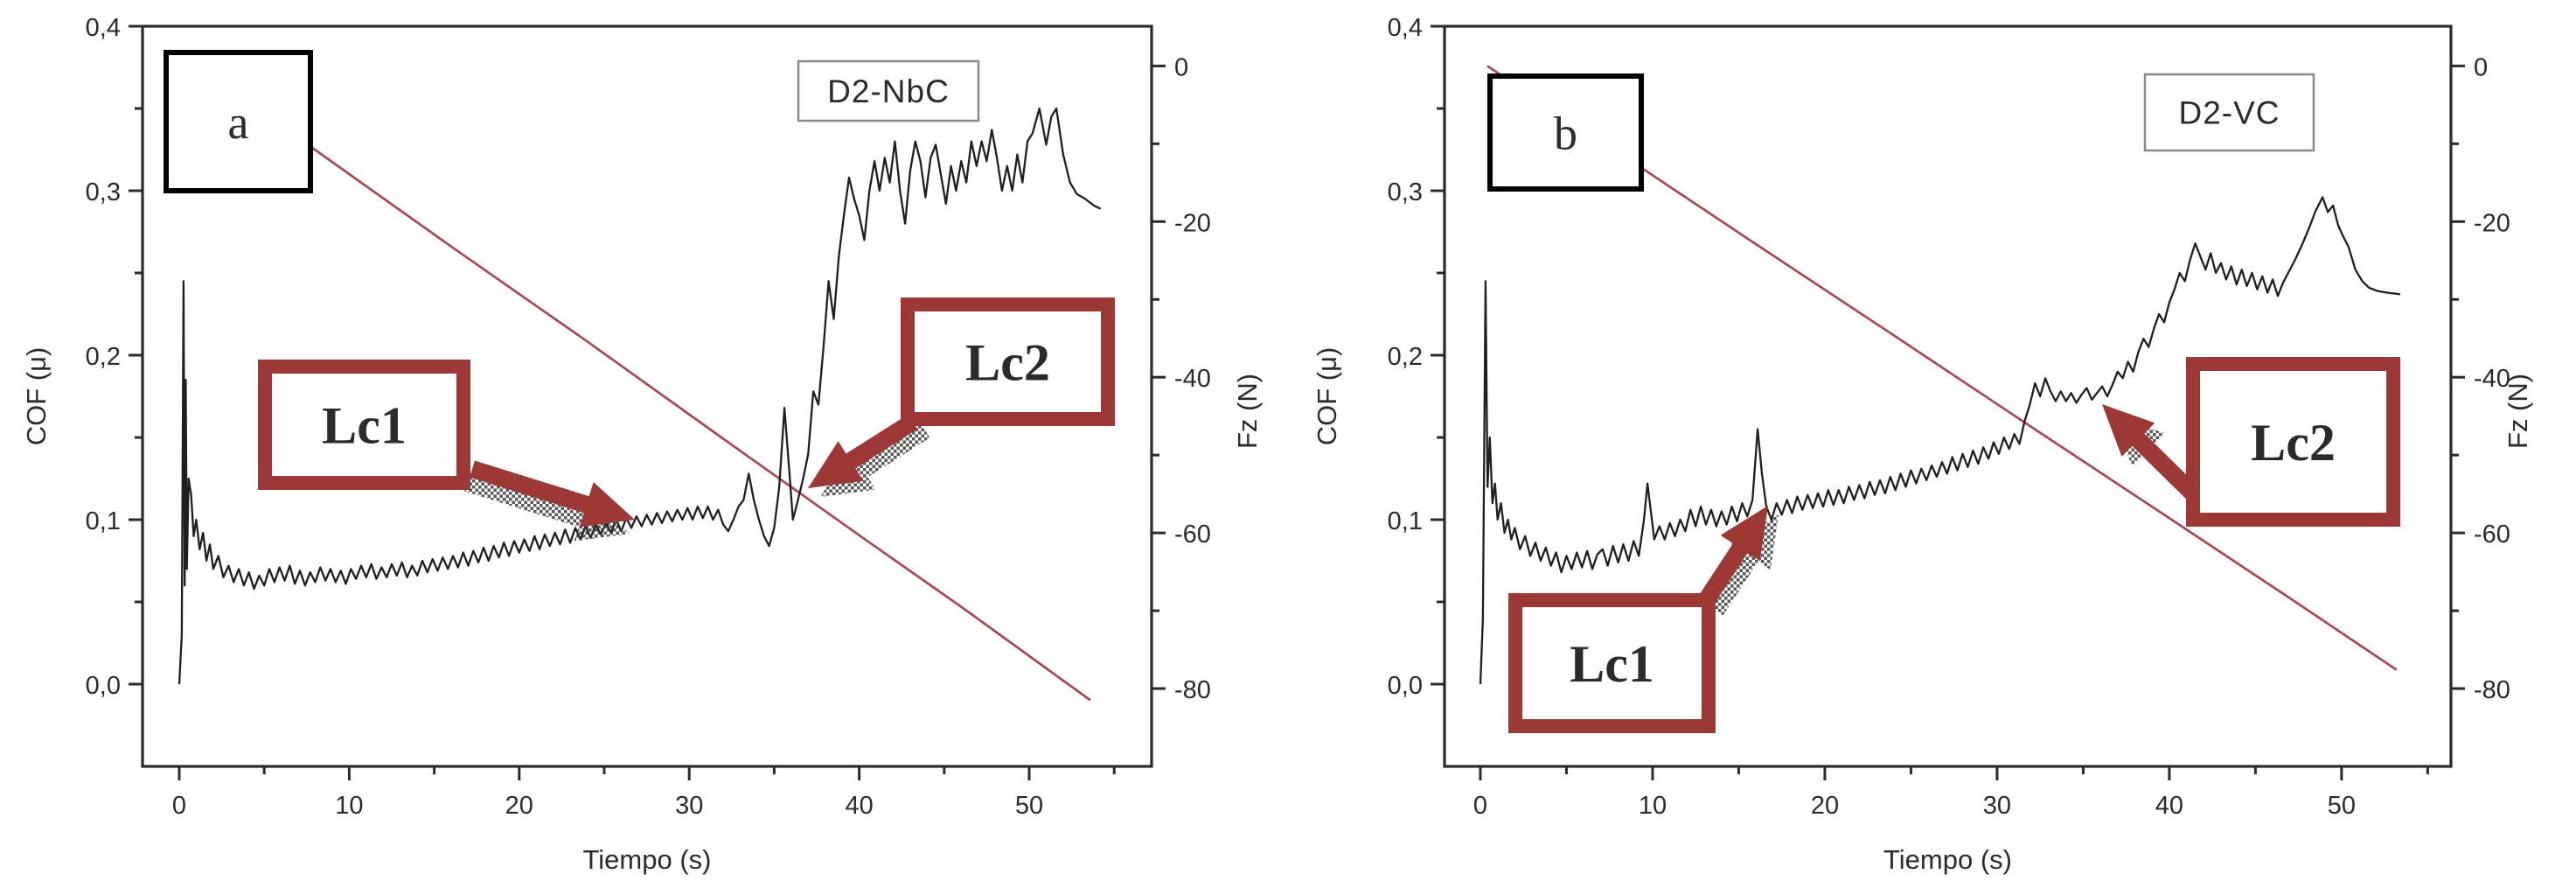 This screenshot has width=2576, height=895. I want to click on legend-label: D2-NbC, so click(888, 91).